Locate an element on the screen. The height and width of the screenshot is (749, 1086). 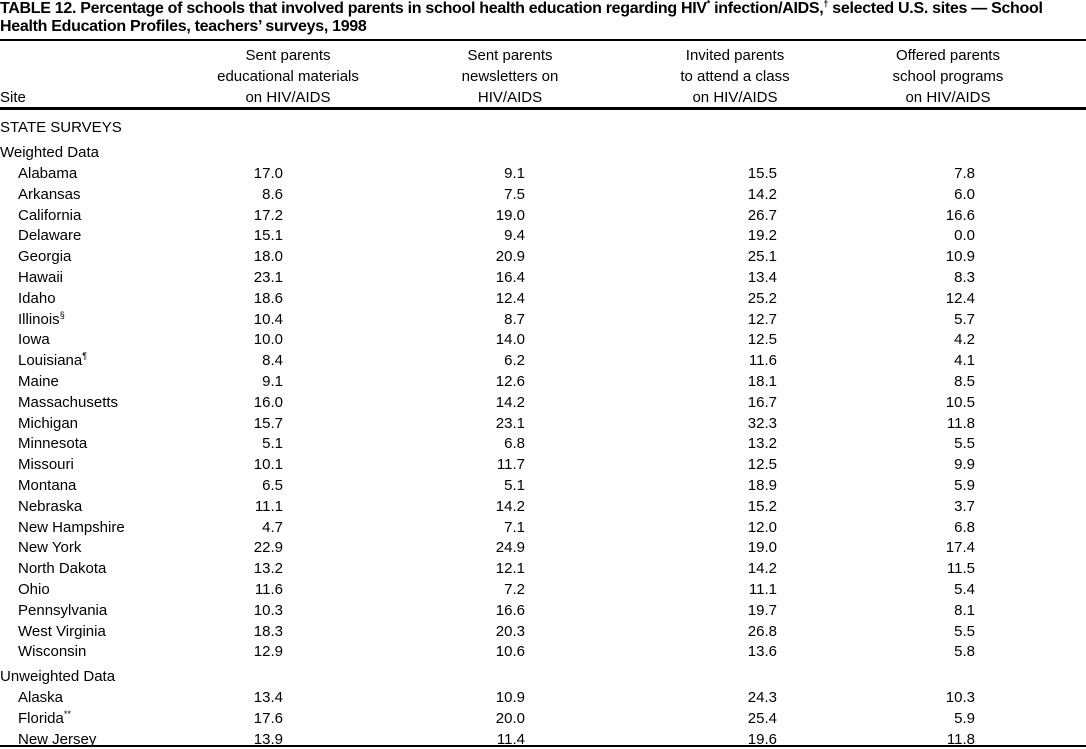
cell-value: 10.3 is located at coordinates (960, 698).